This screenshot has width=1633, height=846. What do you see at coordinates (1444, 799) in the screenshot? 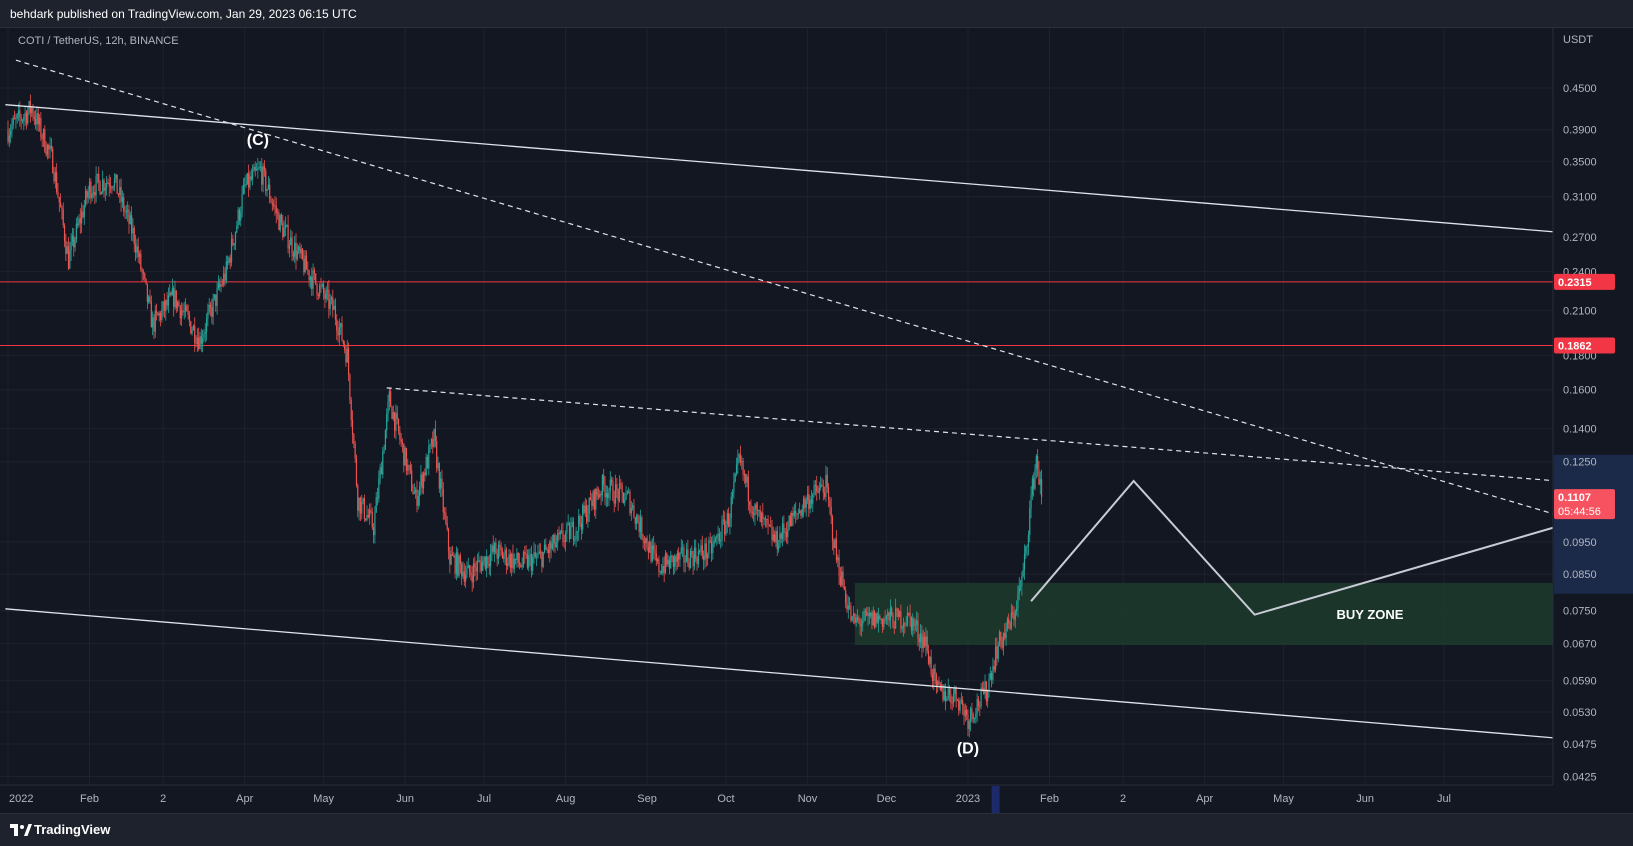
I see `time-tick: Jul` at bounding box center [1444, 799].